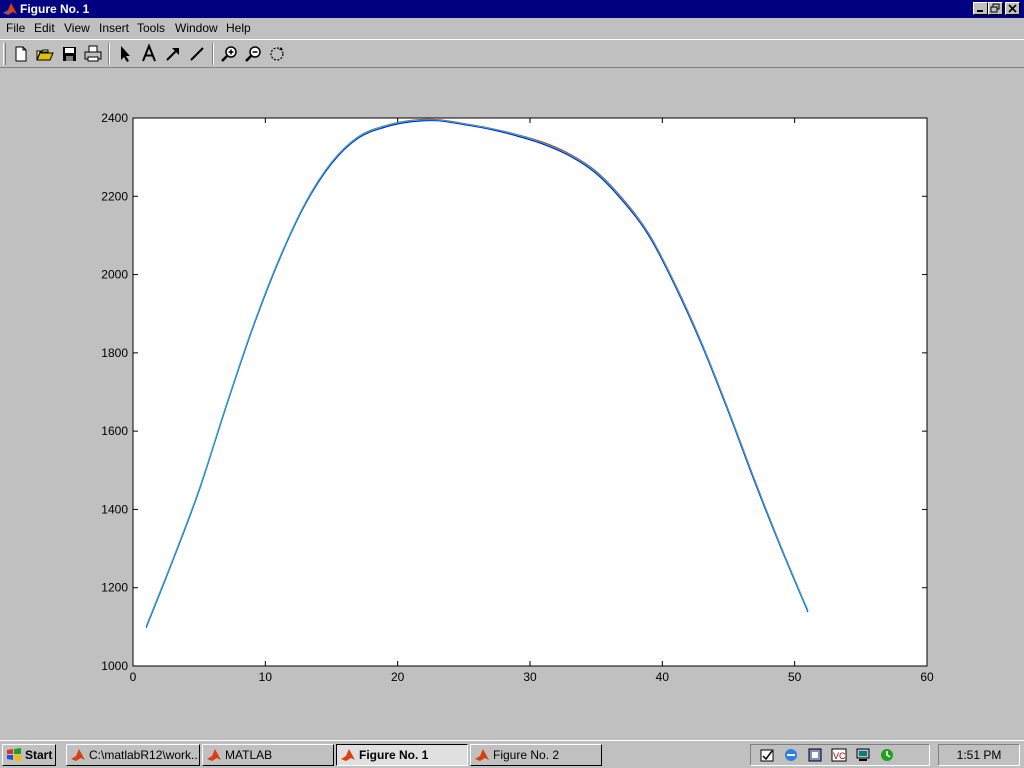 This screenshot has height=768, width=1024. I want to click on menu-view: View, so click(77, 28).